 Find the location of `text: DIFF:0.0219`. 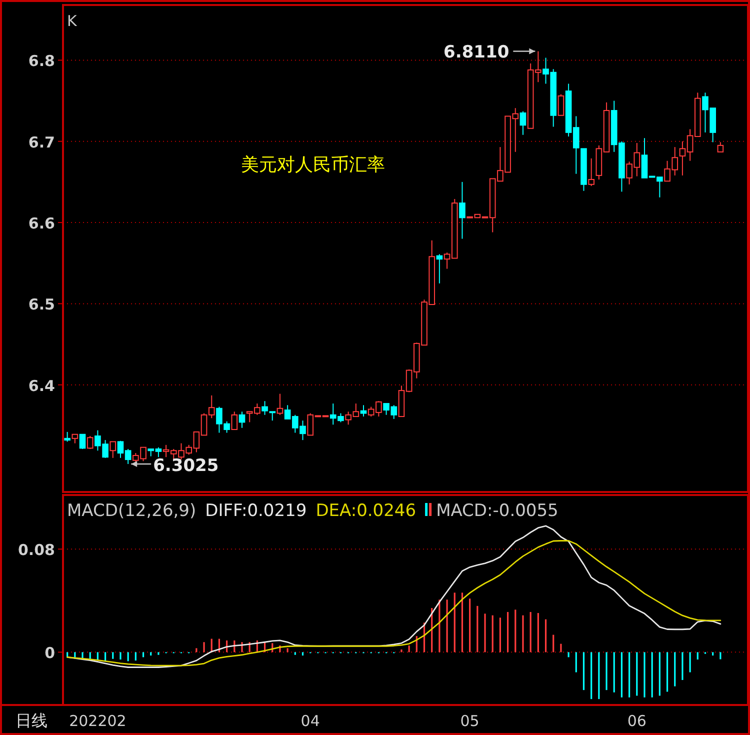

text: DIFF:0.0219 is located at coordinates (256, 511).